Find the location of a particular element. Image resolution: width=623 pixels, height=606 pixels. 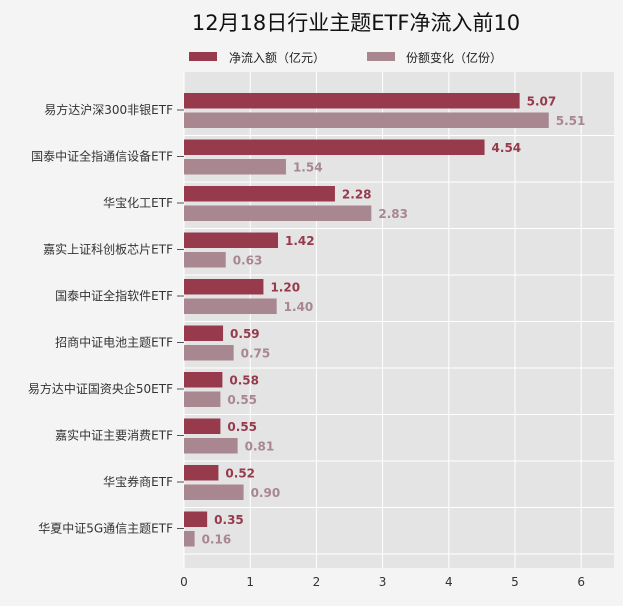

data-label-share-change: 0.55 is located at coordinates (242, 400).